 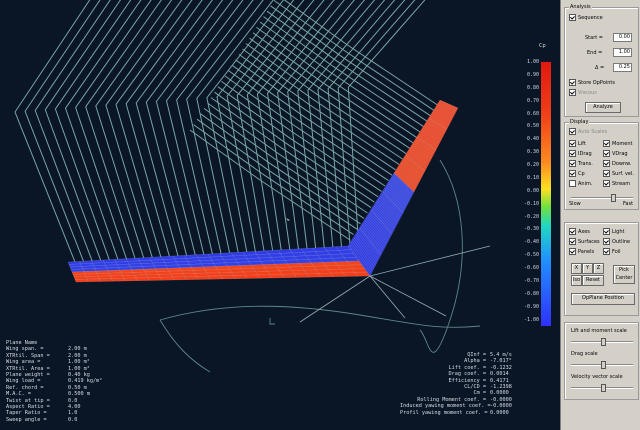 I want to click on info-row: Wing load = 0.419 kg/m², so click(x=67, y=381).